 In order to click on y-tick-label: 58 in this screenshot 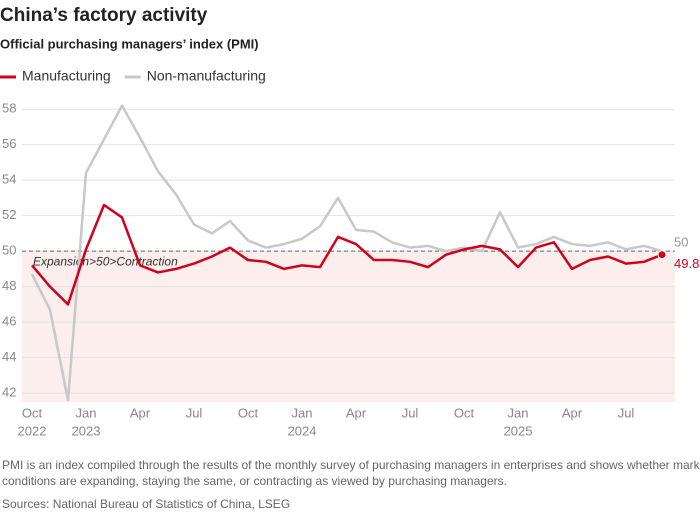, I will do `click(9, 108)`.